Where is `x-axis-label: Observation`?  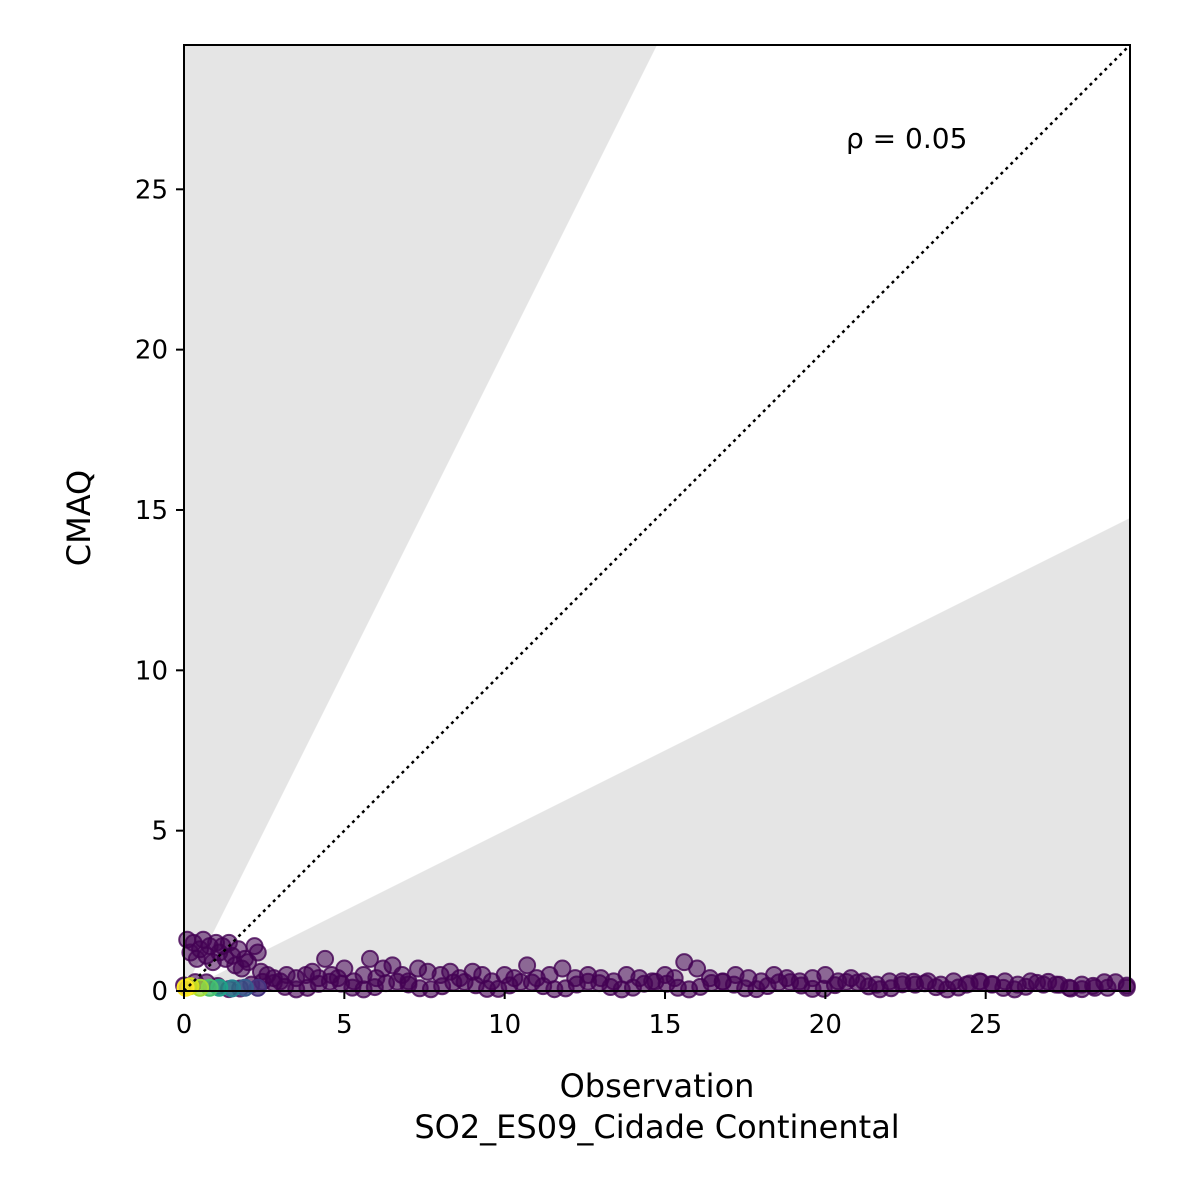
x-axis-label: Observation is located at coordinates (657, 1086).